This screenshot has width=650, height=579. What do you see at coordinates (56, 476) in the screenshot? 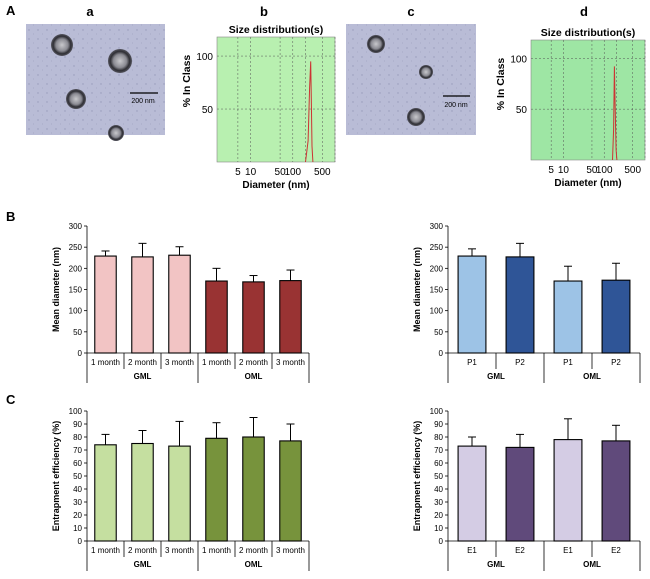
I see `y-axis-label: Entrapment efficiency (%)` at bounding box center [56, 476].